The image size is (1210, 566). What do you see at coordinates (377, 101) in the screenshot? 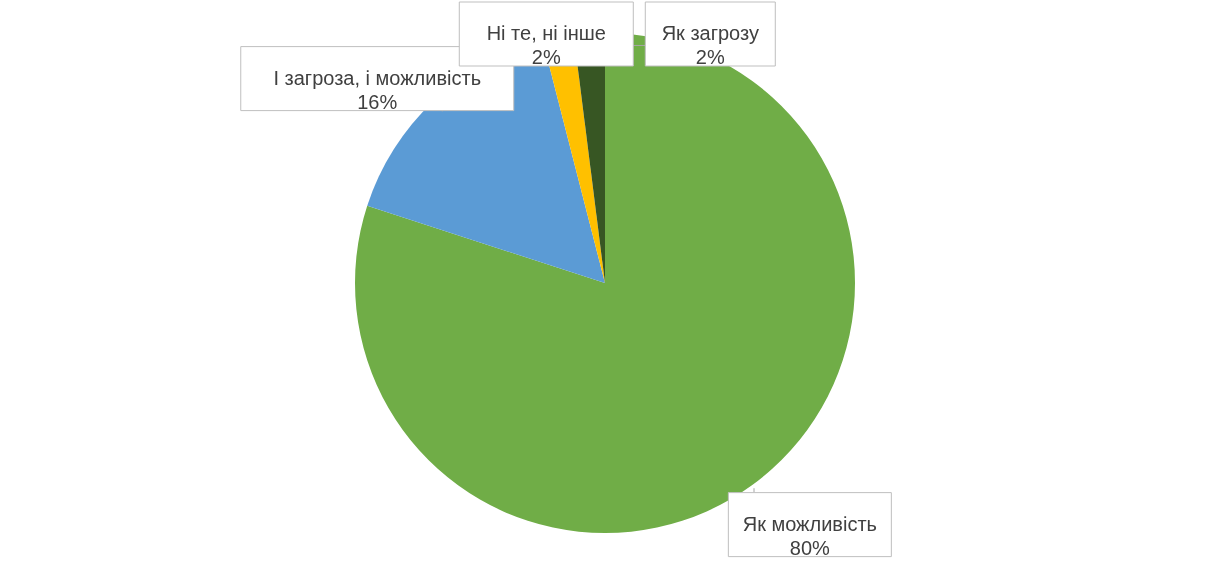
I see `data-label: 16%` at bounding box center [377, 101].